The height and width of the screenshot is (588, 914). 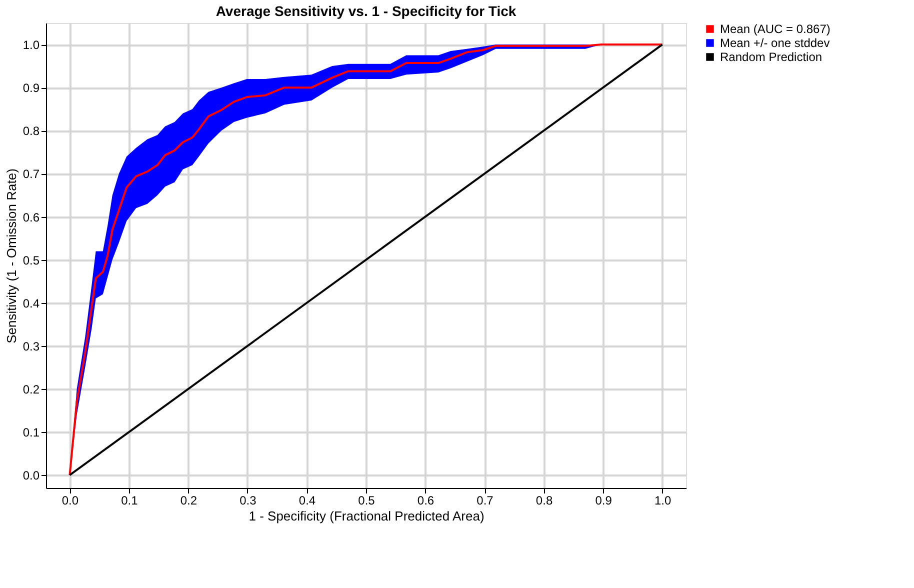 What do you see at coordinates (31, 346) in the screenshot?
I see `y-tick-label: 0.3` at bounding box center [31, 346].